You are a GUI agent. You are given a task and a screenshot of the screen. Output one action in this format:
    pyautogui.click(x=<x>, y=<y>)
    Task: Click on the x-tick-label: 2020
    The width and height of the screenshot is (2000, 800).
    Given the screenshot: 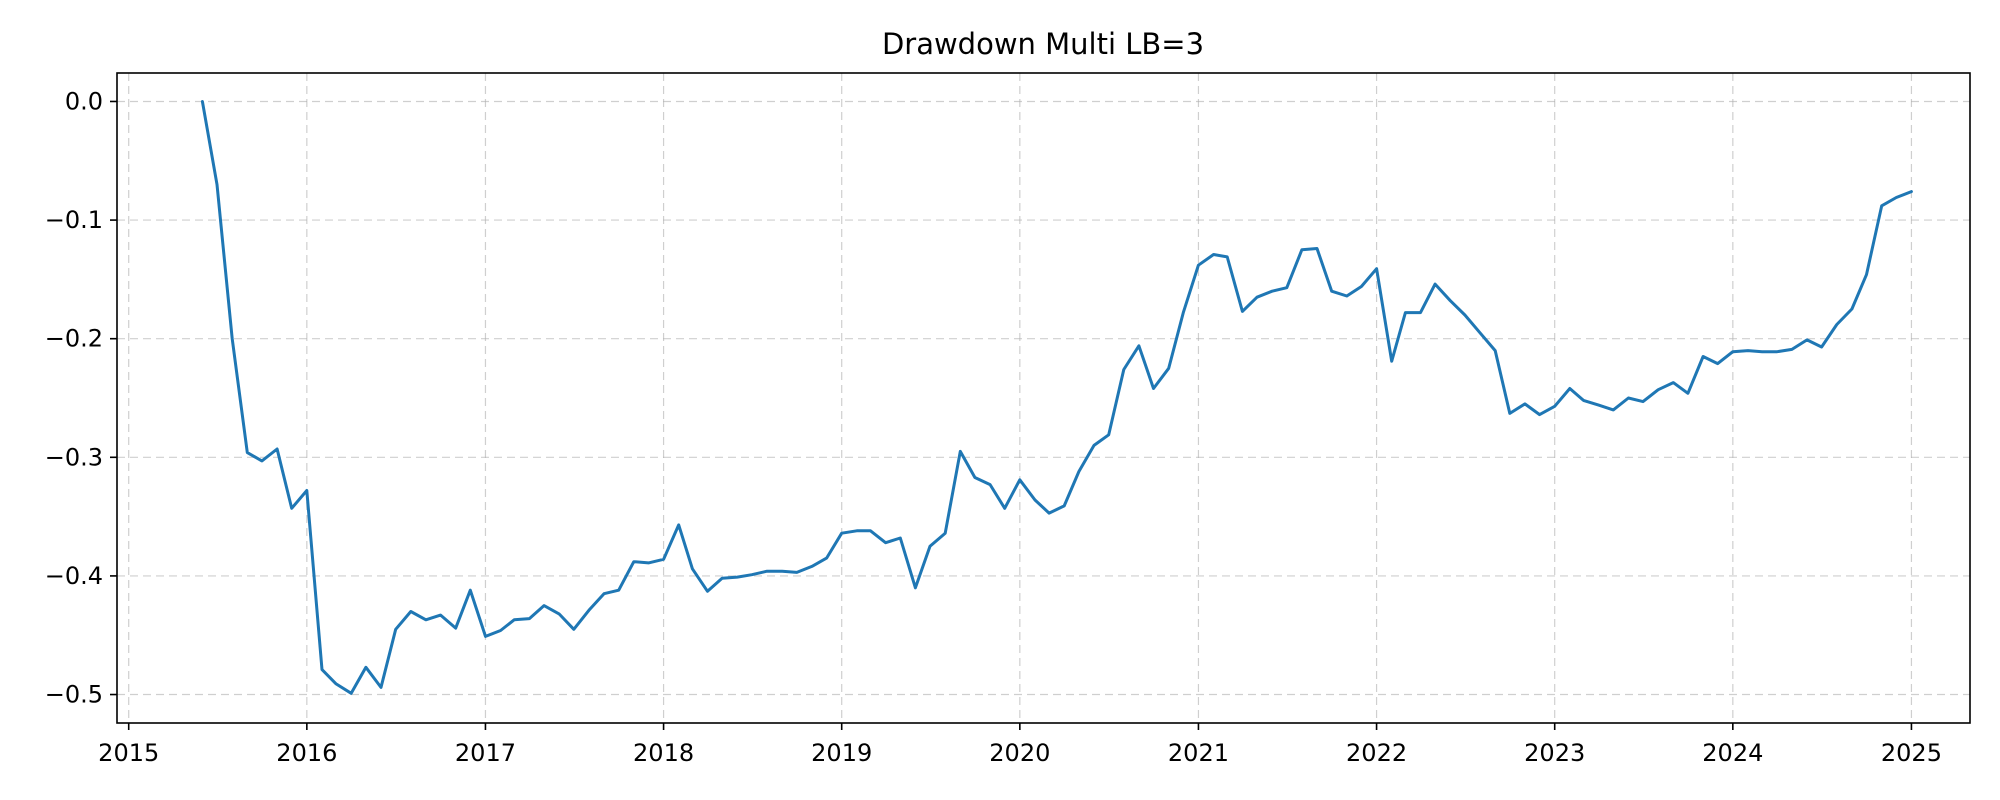 What is the action you would take?
    pyautogui.click(x=1019, y=753)
    